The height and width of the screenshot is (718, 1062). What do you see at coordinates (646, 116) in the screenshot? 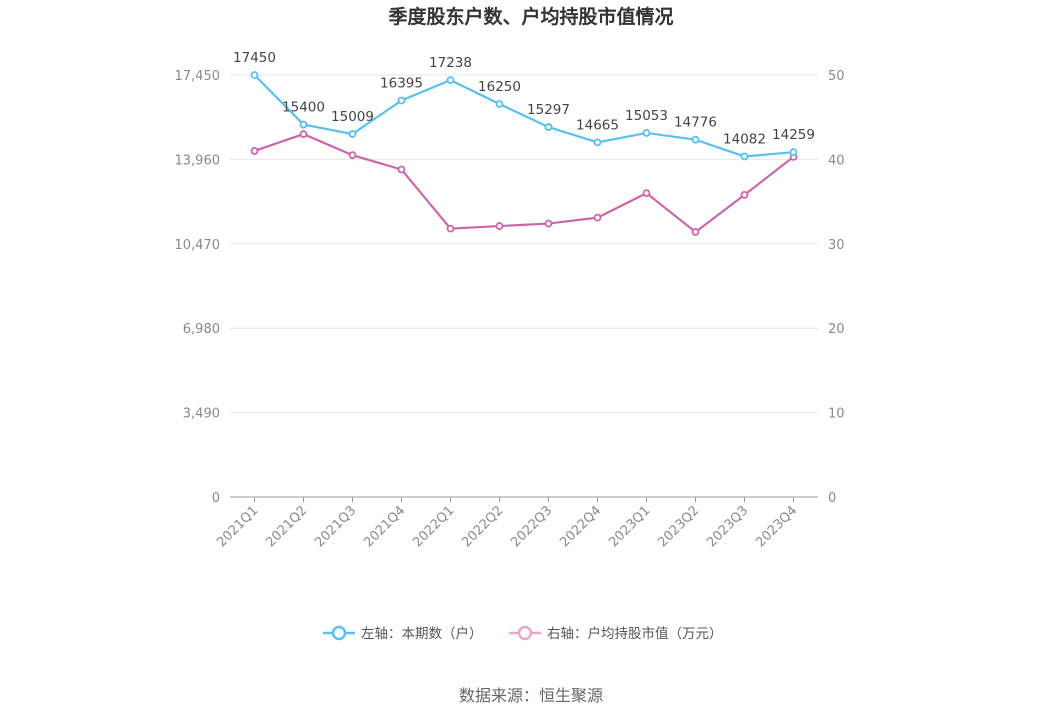
I see `series1-data-label: 15053` at bounding box center [646, 116].